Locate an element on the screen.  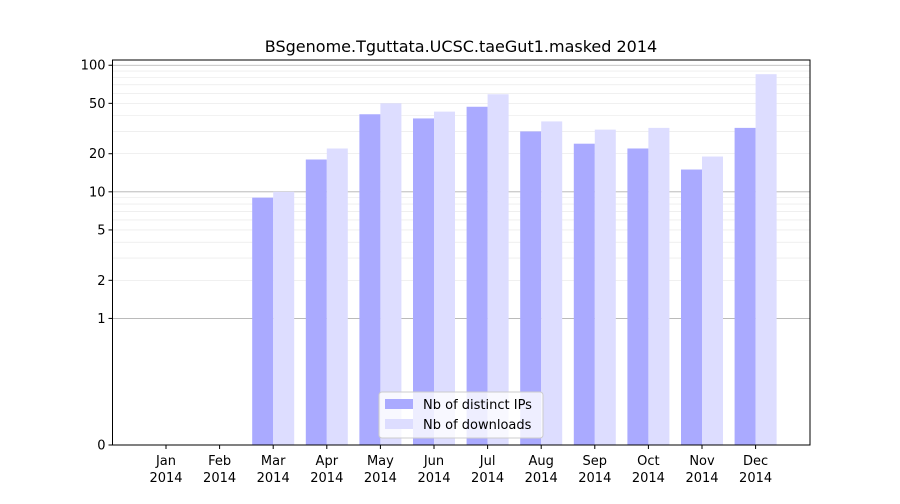
y-tick-label: 10 is located at coordinates (97, 192).